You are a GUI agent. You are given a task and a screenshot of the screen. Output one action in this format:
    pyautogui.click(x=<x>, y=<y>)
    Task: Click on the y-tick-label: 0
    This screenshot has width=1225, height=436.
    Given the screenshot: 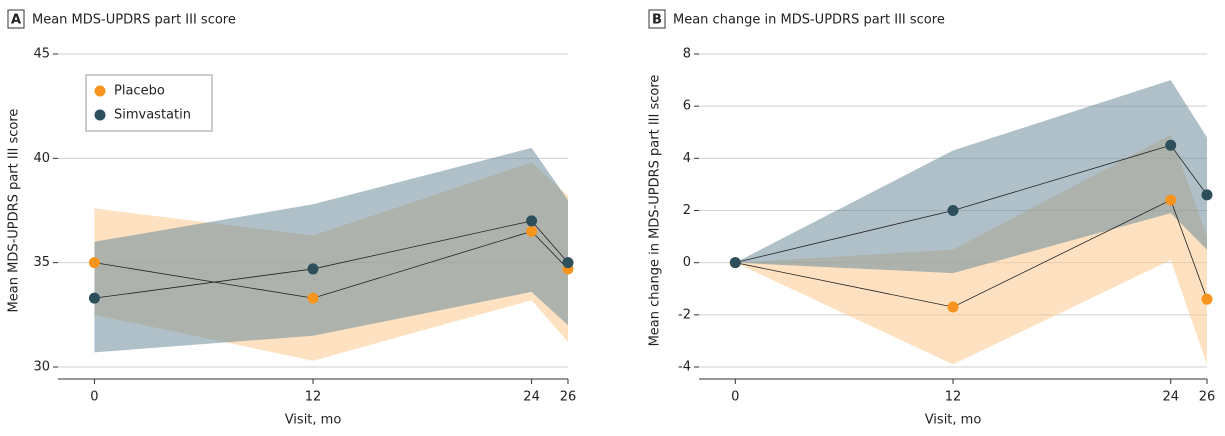 What is the action you would take?
    pyautogui.click(x=687, y=262)
    